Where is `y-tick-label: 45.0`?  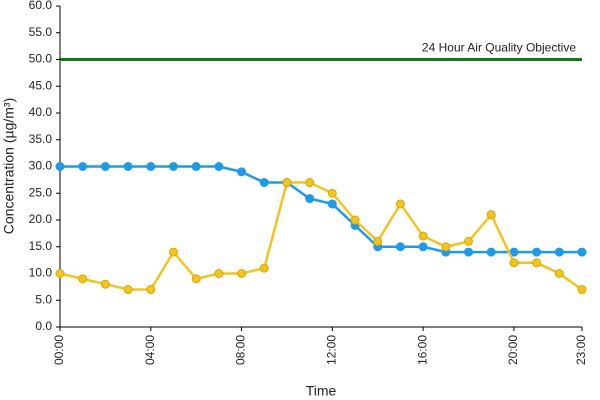
y-tick-label: 45.0 is located at coordinates (41, 85).